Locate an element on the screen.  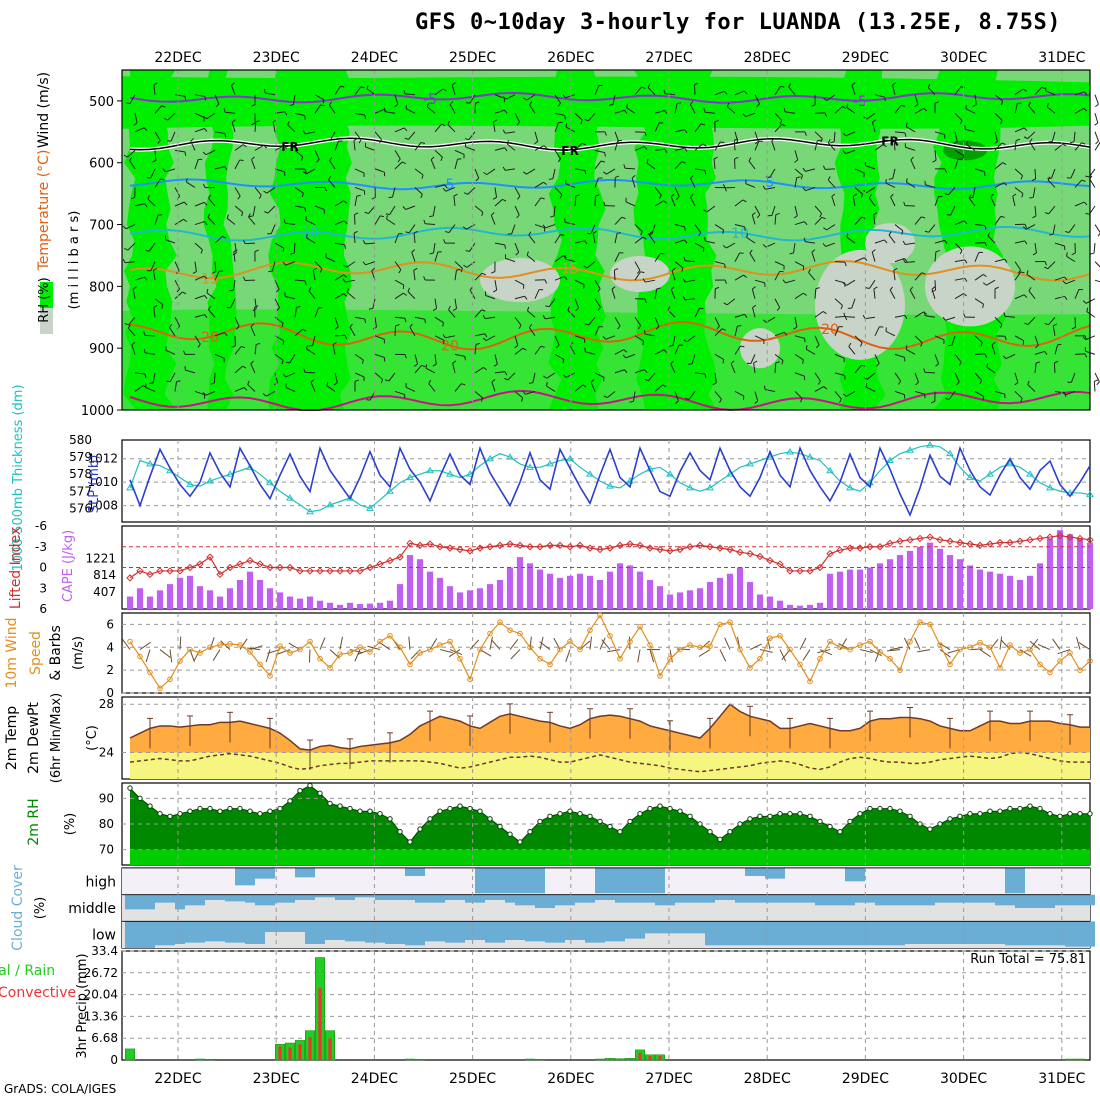
thickness-tick-label: 578 is located at coordinates (80, 474).